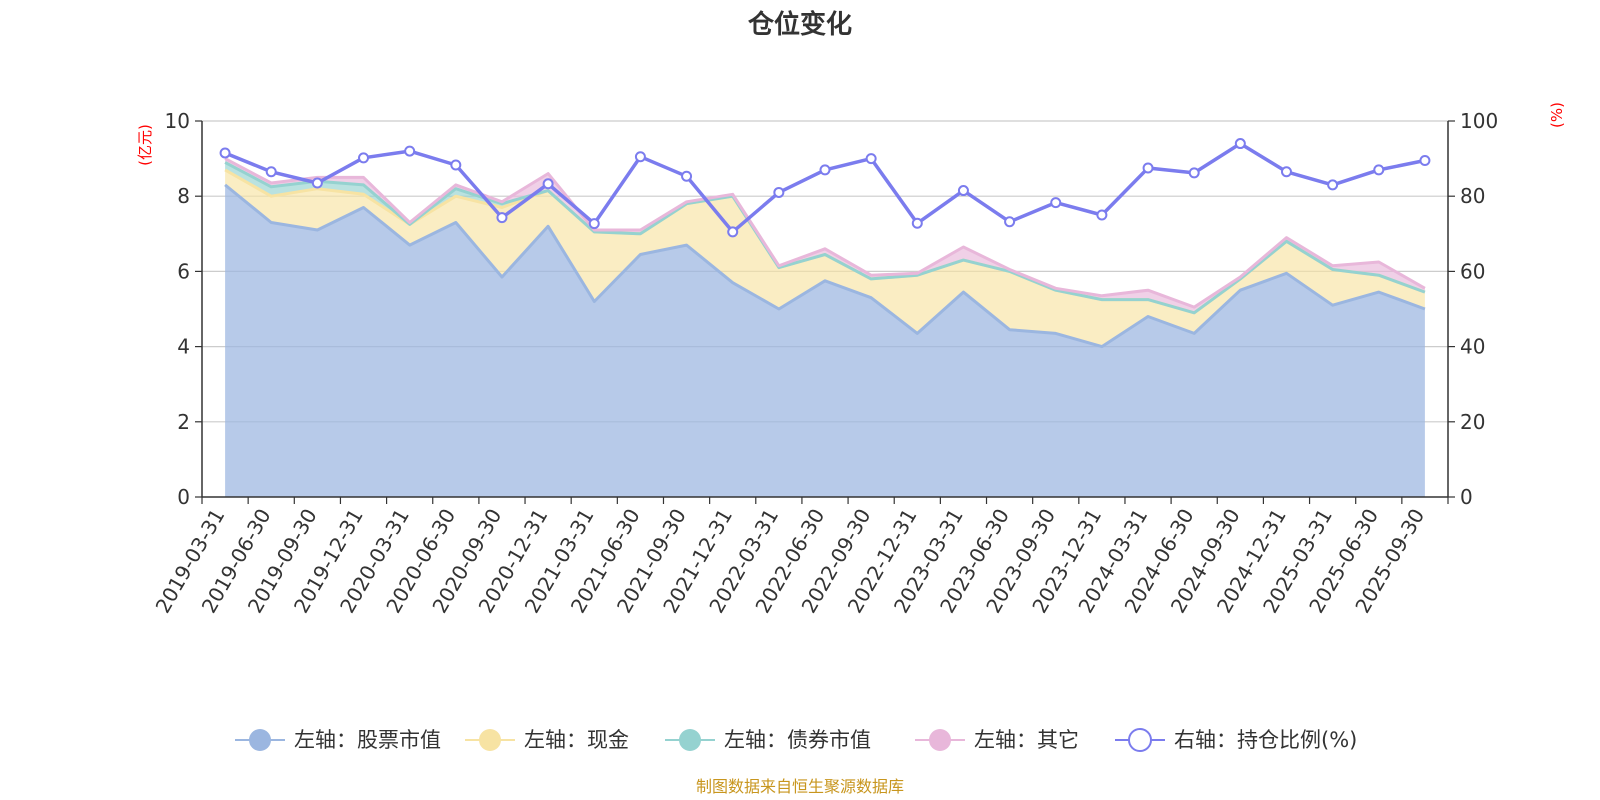 The height and width of the screenshot is (800, 1600). I want to click on legend: 左轴：股票市值 左轴：现金 左轴：债券市值 左轴：其它 右轴：持仓比例(%), so click(796, 740).